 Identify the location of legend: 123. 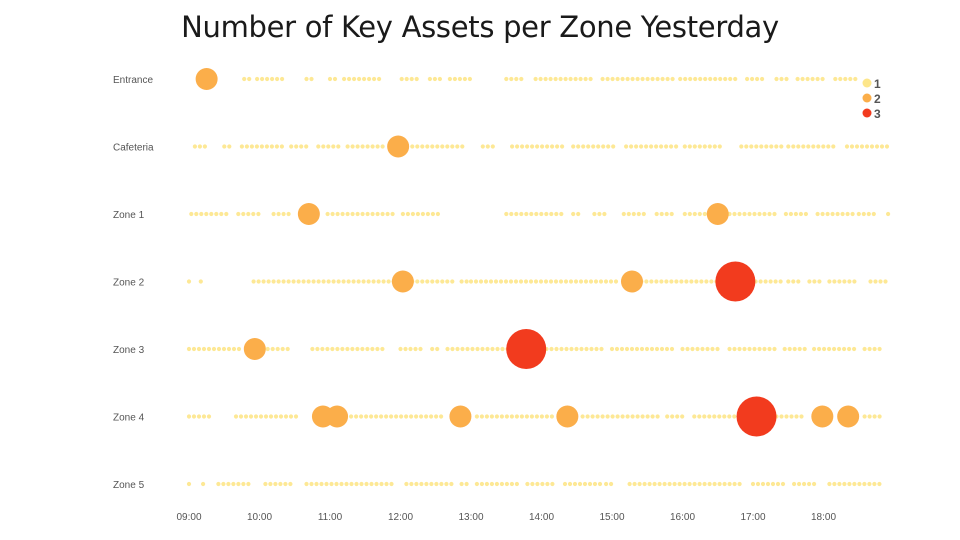
(871, 99).